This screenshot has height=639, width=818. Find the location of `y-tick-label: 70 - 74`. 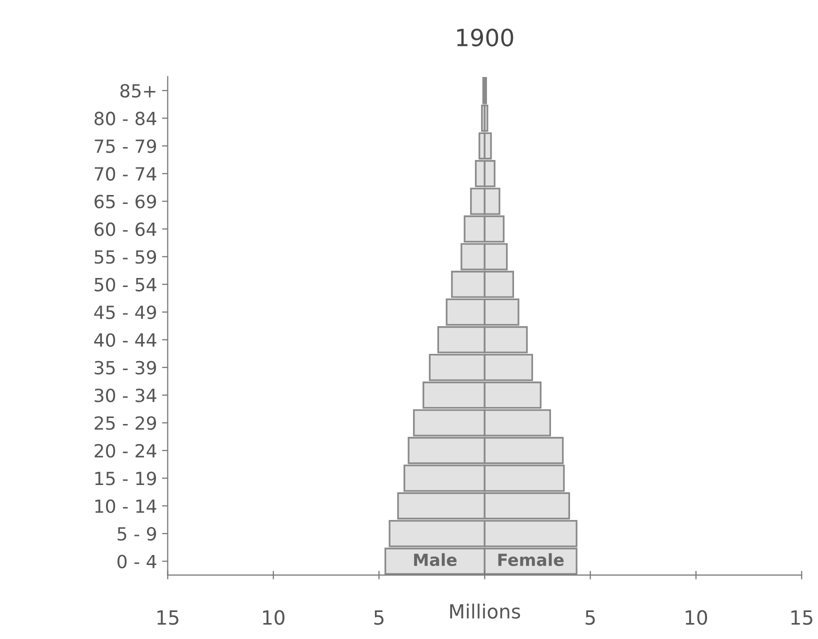

y-tick-label: 70 - 74 is located at coordinates (125, 174).